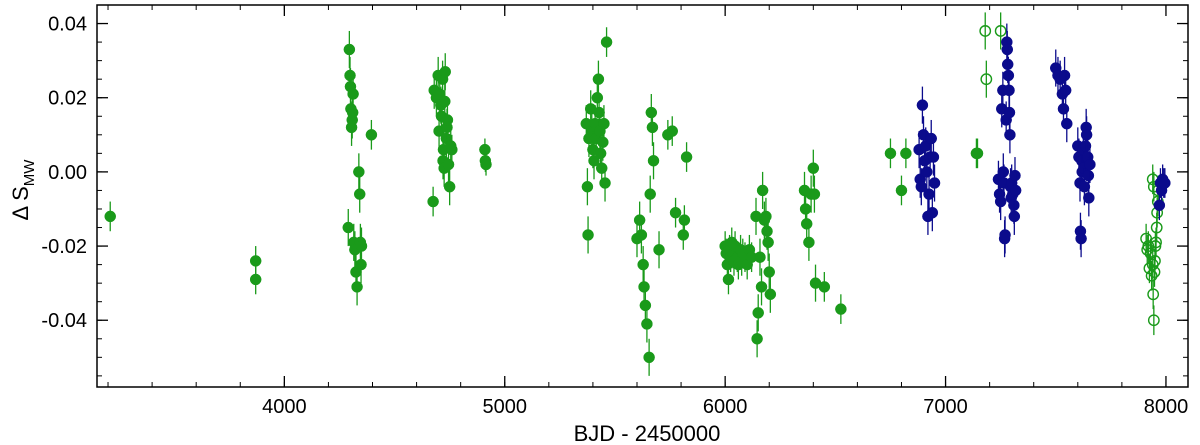  I want to click on x-tick-label: 7000, so click(945, 407).